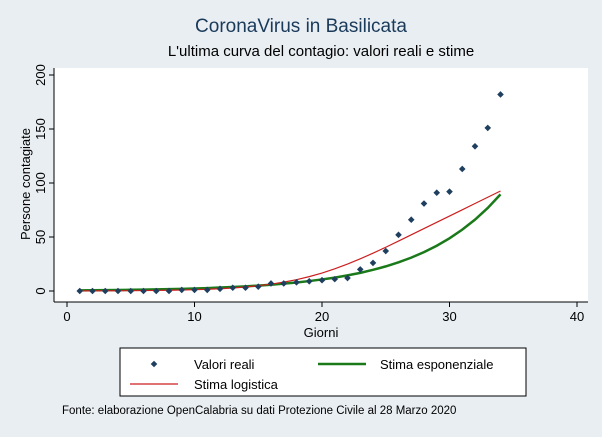 Image resolution: width=602 pixels, height=437 pixels. I want to click on legend-marker-icon, so click(154, 364).